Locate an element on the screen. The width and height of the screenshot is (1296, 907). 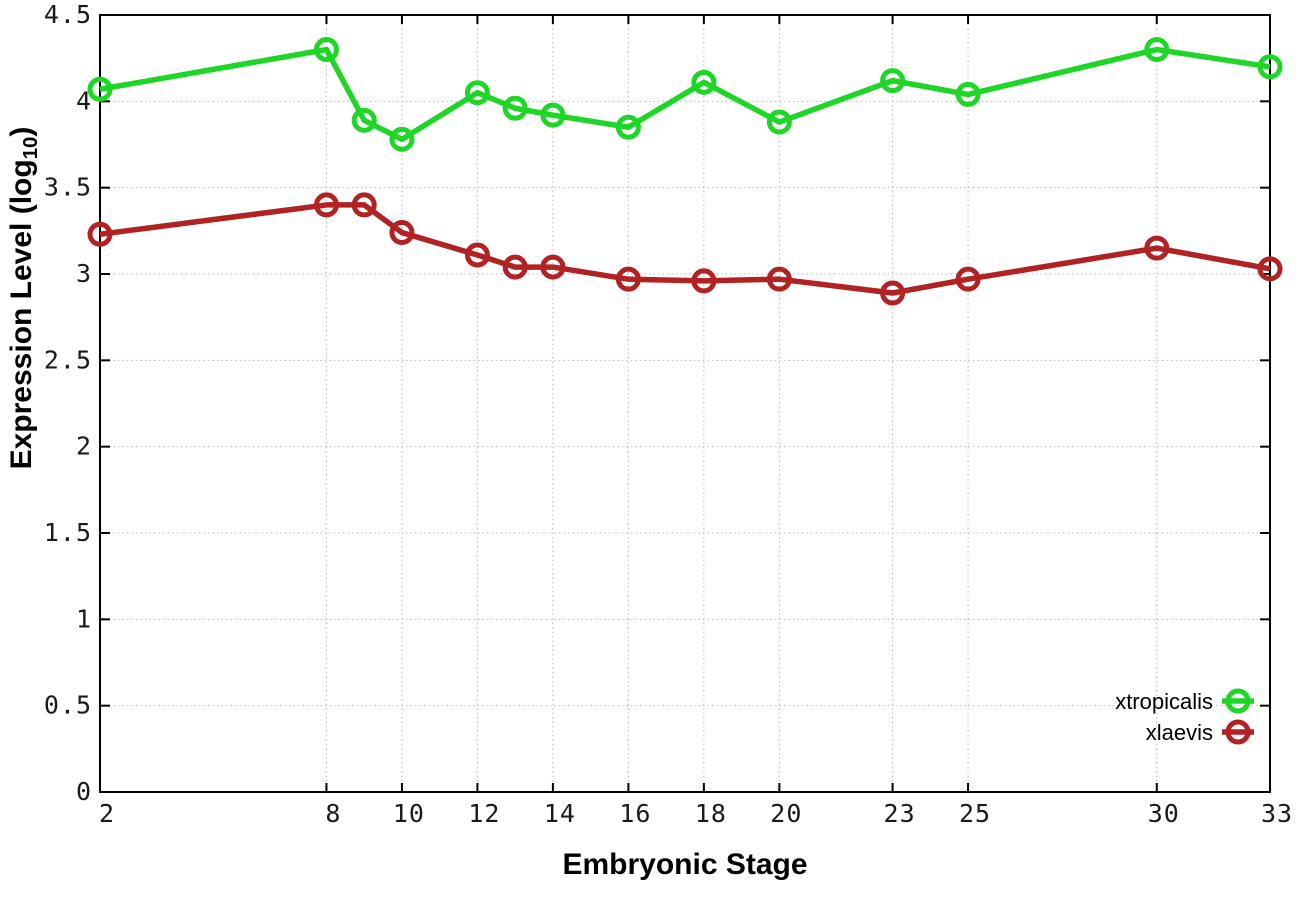
y-tick-label: 2.5 is located at coordinates (68, 359).